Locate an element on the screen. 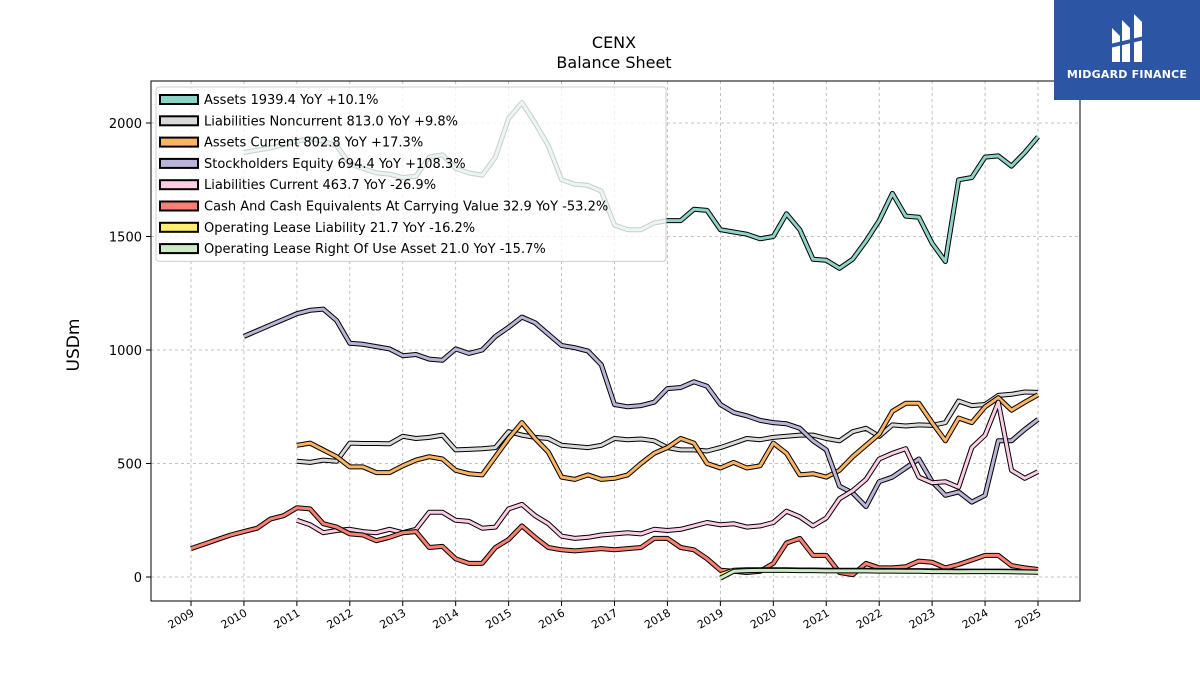  x-tick-label: 2021 is located at coordinates (816, 618).